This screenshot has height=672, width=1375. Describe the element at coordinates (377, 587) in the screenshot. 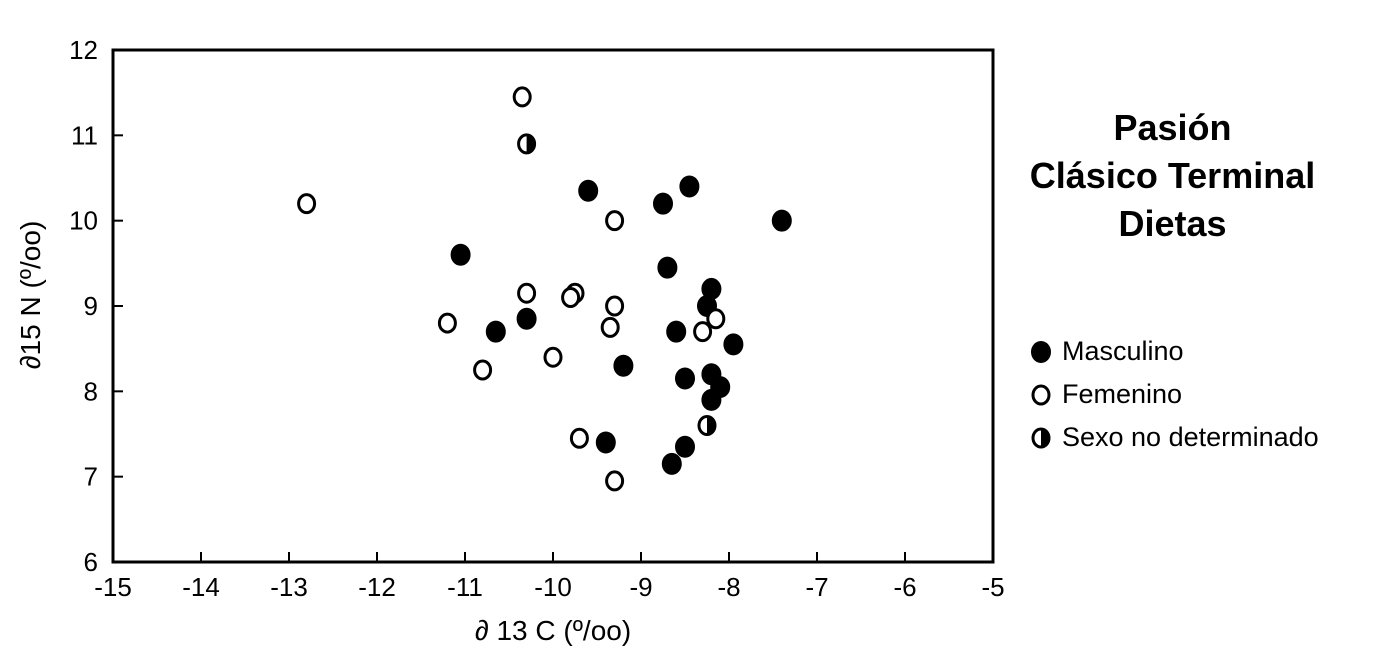

I see `x-tick-label: -12` at that location.